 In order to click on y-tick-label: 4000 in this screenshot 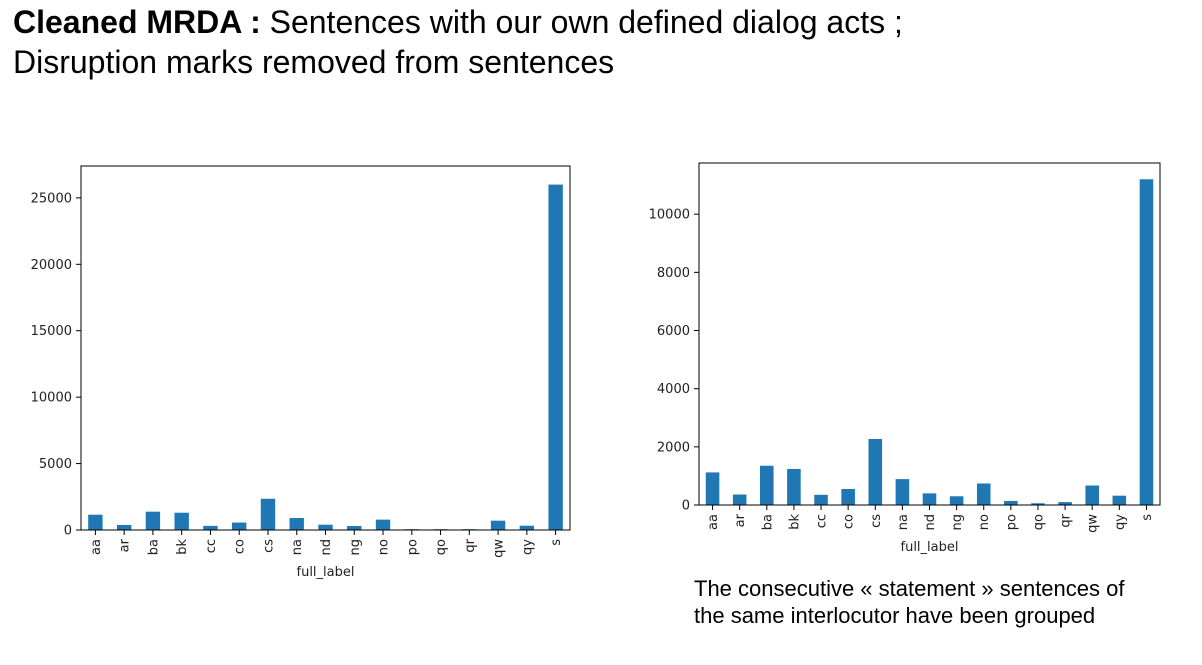, I will do `click(673, 389)`.